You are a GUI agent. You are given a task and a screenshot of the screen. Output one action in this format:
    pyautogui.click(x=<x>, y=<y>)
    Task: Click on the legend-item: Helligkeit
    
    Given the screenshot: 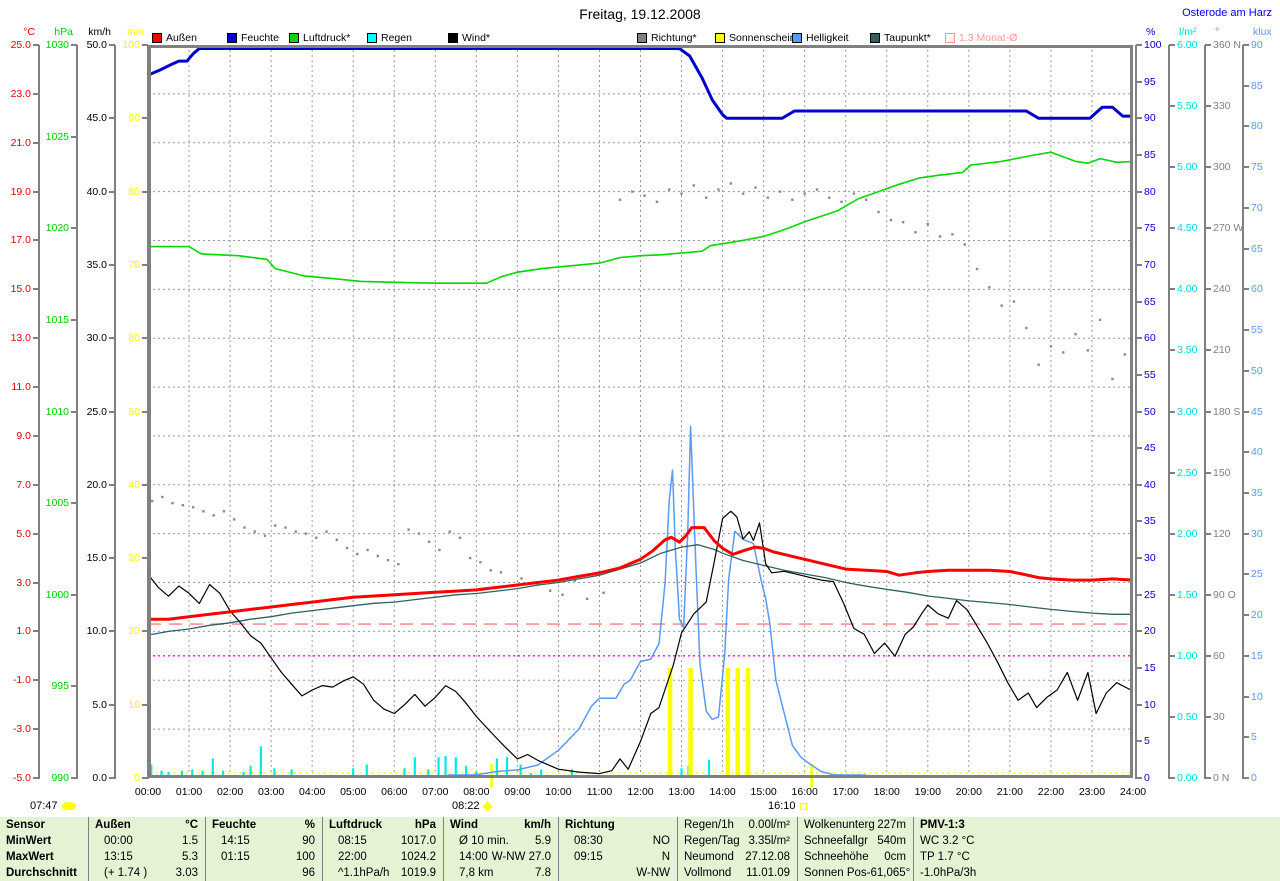 What is the action you would take?
    pyautogui.click(x=820, y=37)
    